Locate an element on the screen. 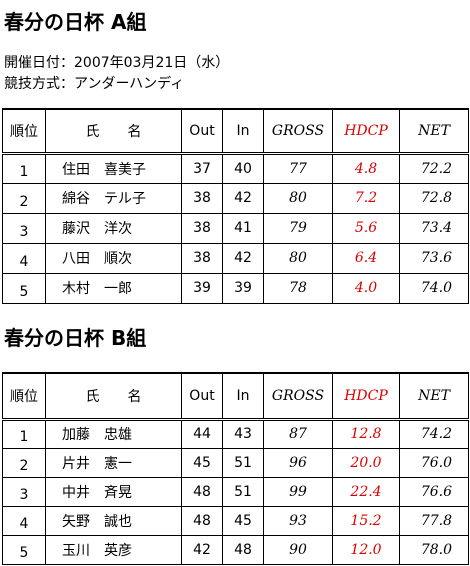 The image size is (470, 566). cell: 72.2 is located at coordinates (434, 168).